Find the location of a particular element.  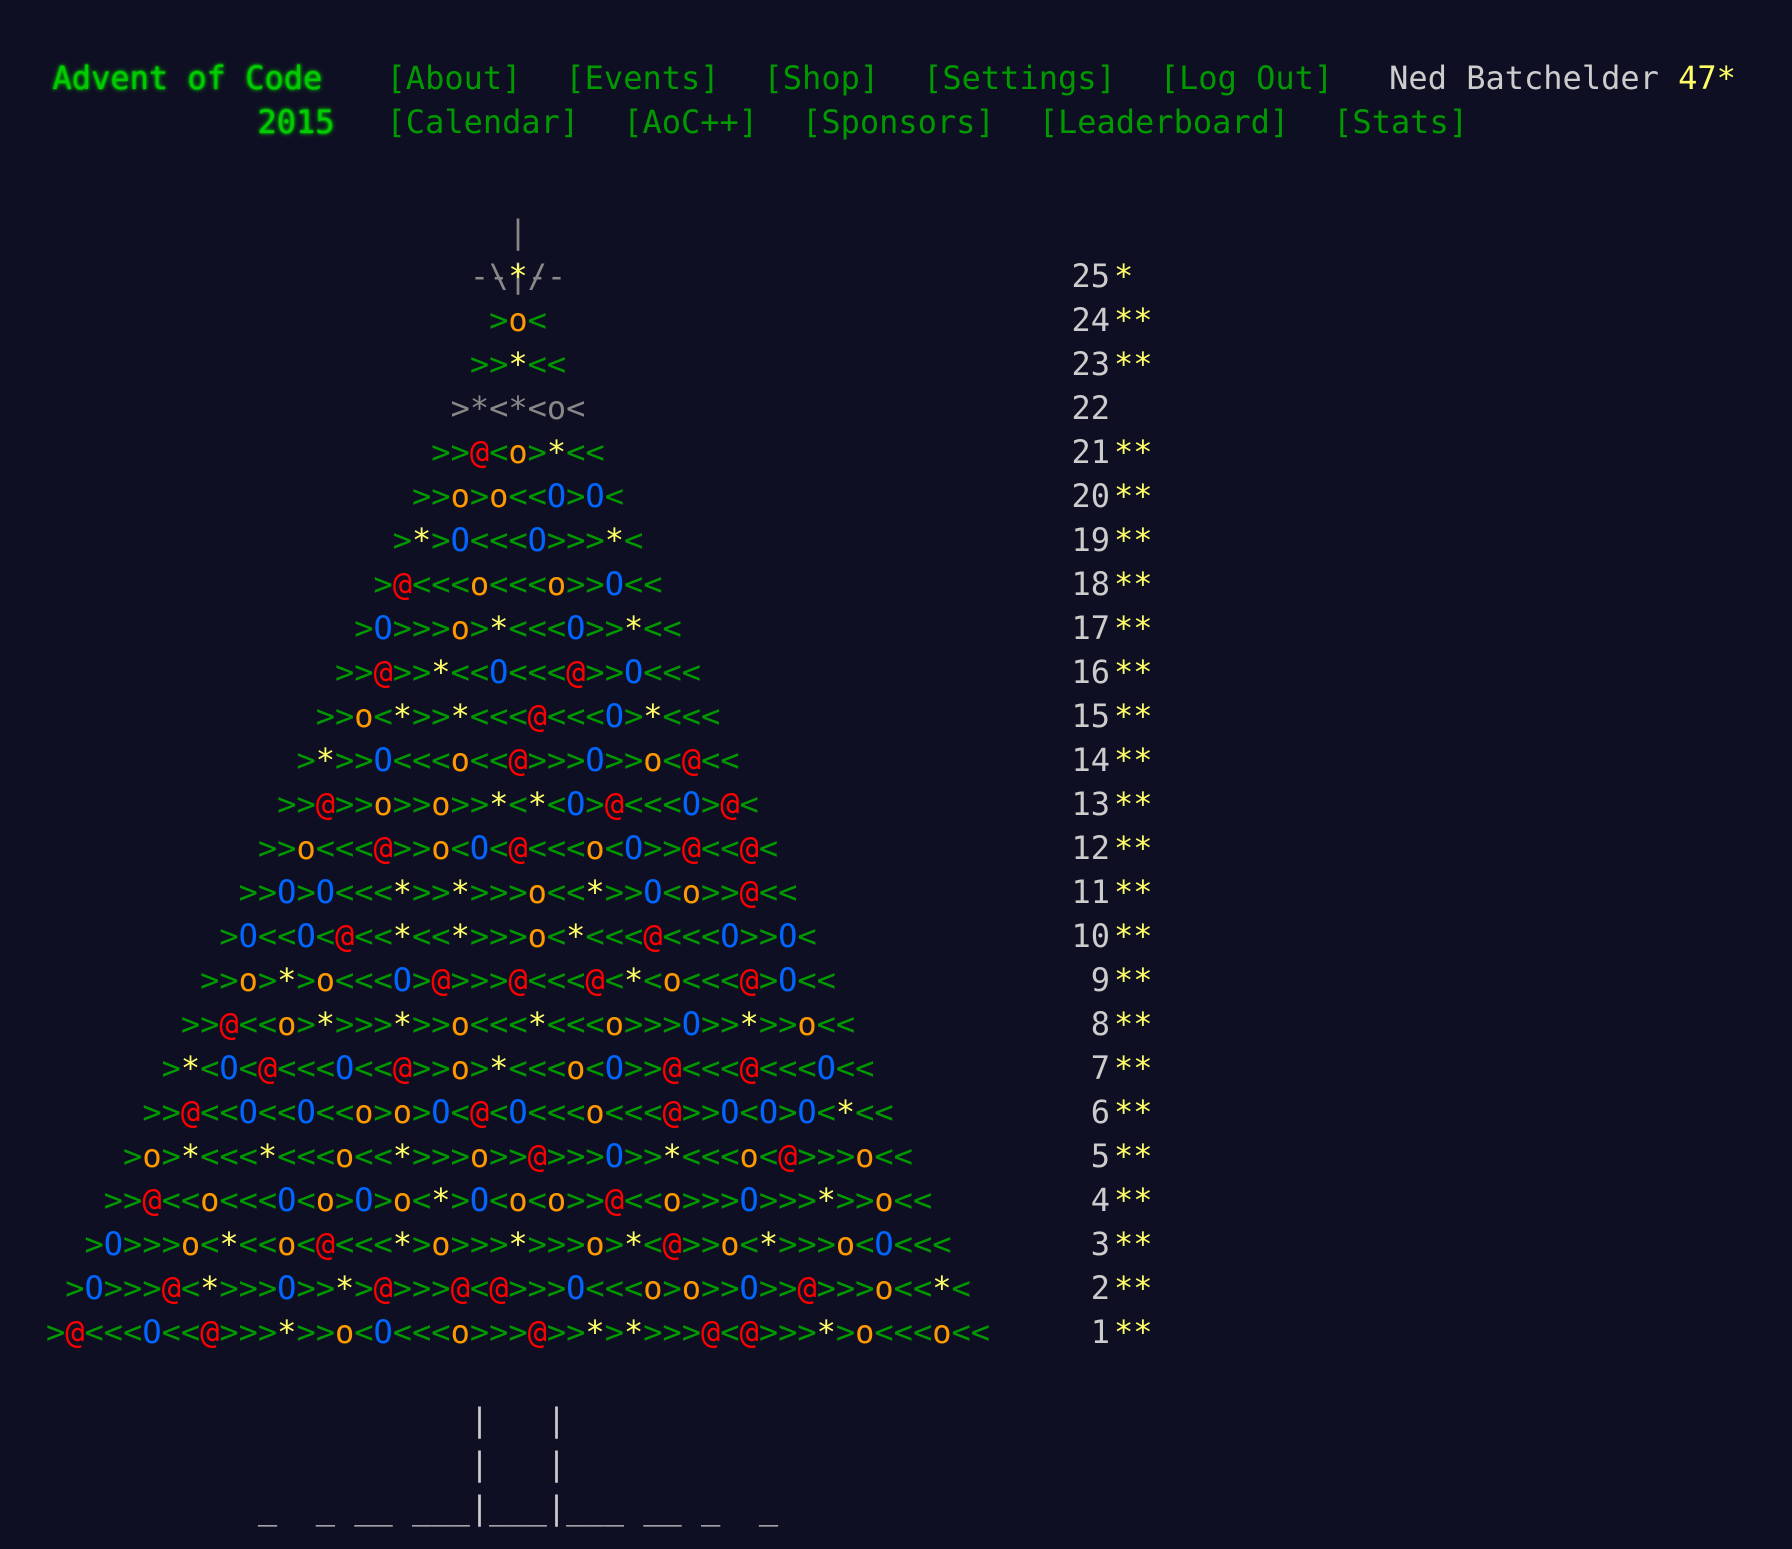

day-number: 17 is located at coordinates (1090, 628).